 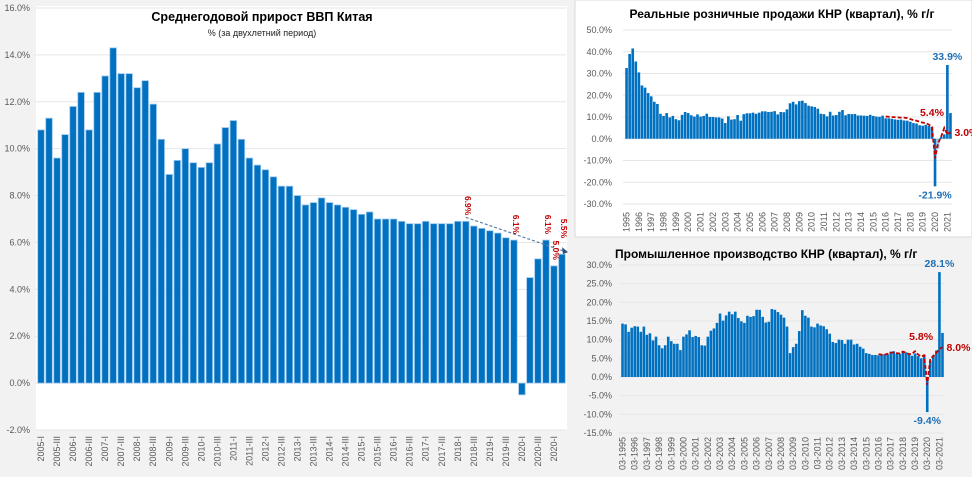 I want to click on x-tick-label: 2015, so click(x=873, y=222).